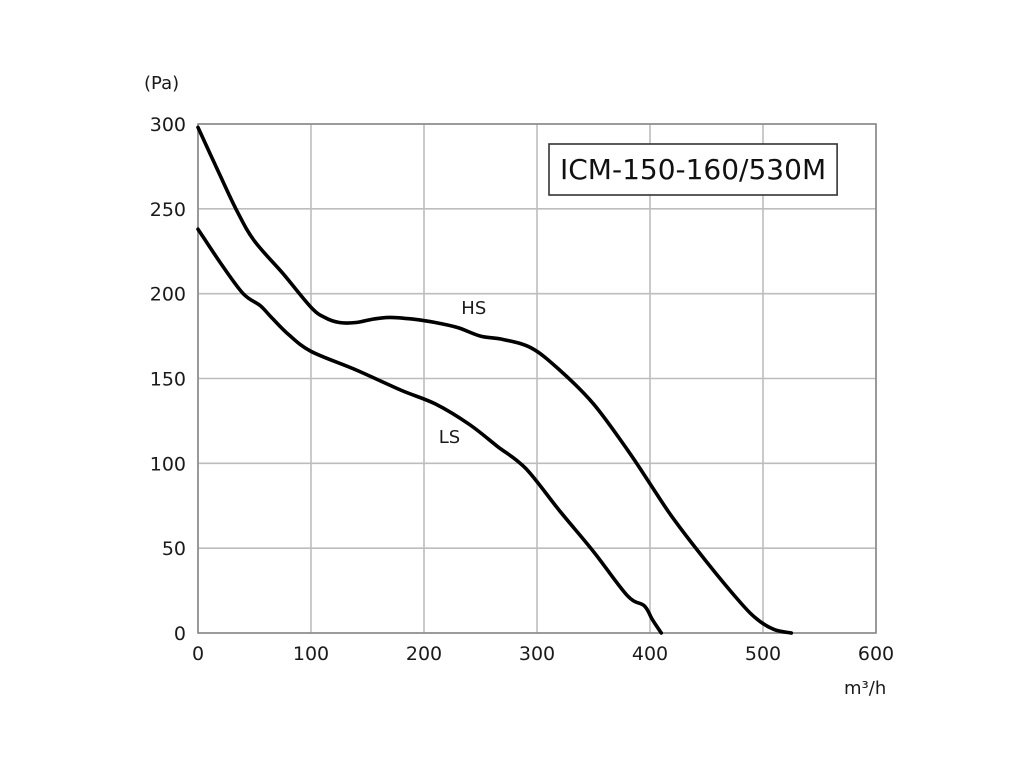 Image resolution: width=1024 pixels, height=768 pixels. Describe the element at coordinates (537, 654) in the screenshot. I see `x-tick-label: 300` at that location.